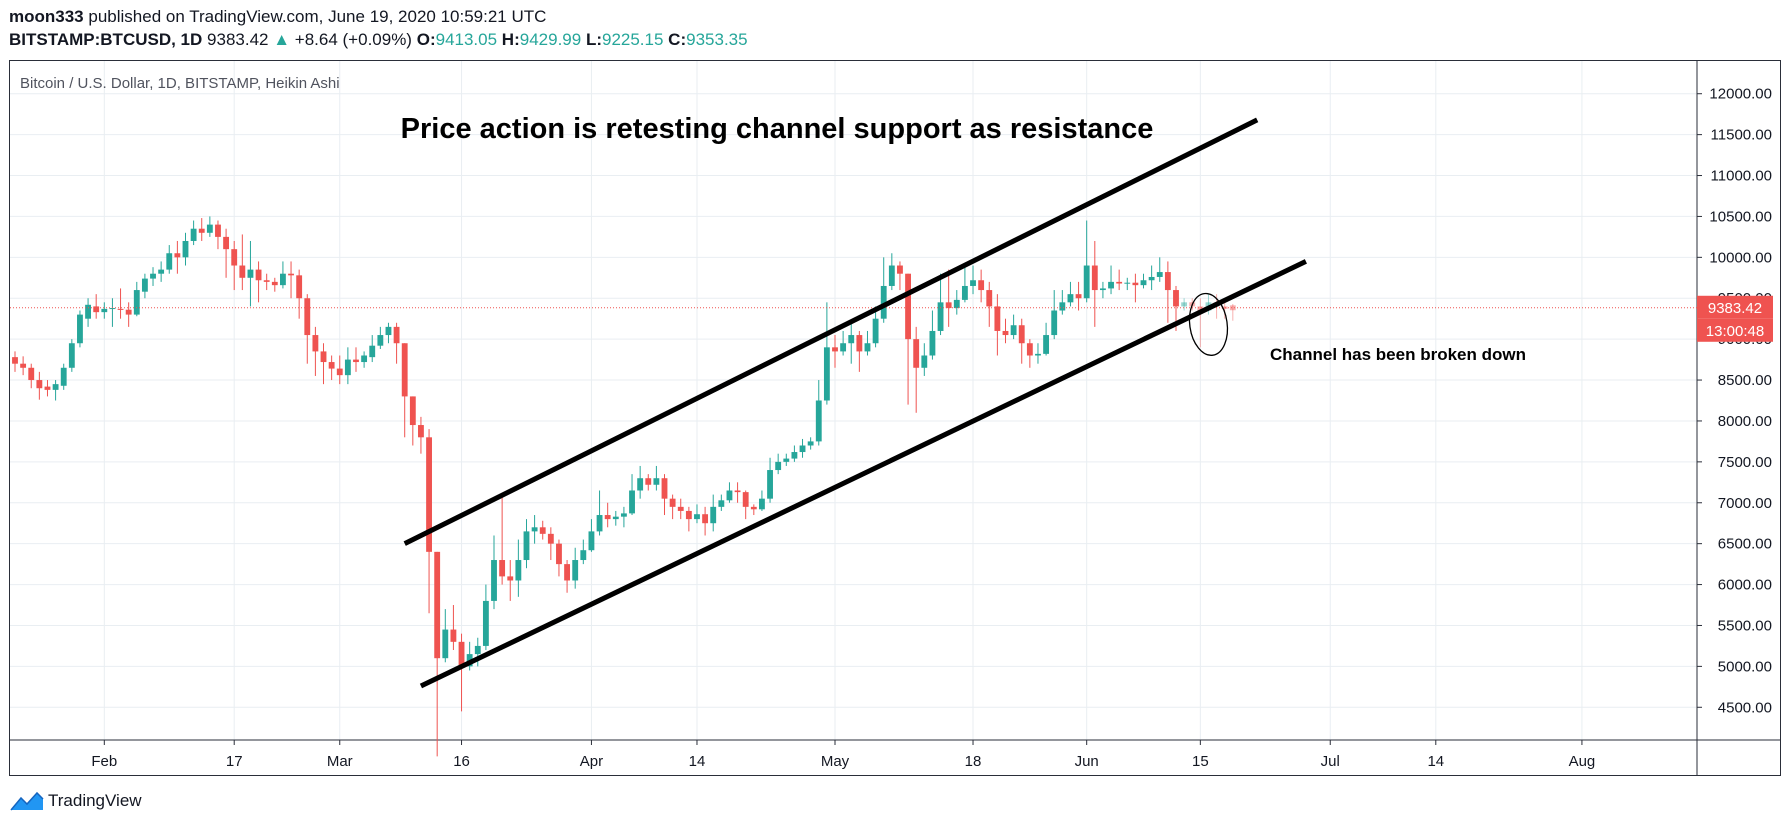 This screenshot has width=1791, height=826. What do you see at coordinates (461, 761) in the screenshot?
I see `time-tick-label: 16` at bounding box center [461, 761].